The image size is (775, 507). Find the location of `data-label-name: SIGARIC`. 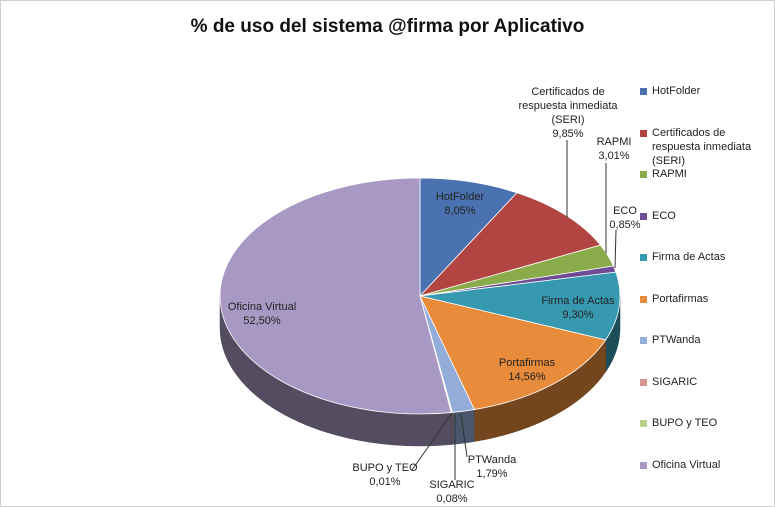

data-label-name: SIGARIC is located at coordinates (452, 485).